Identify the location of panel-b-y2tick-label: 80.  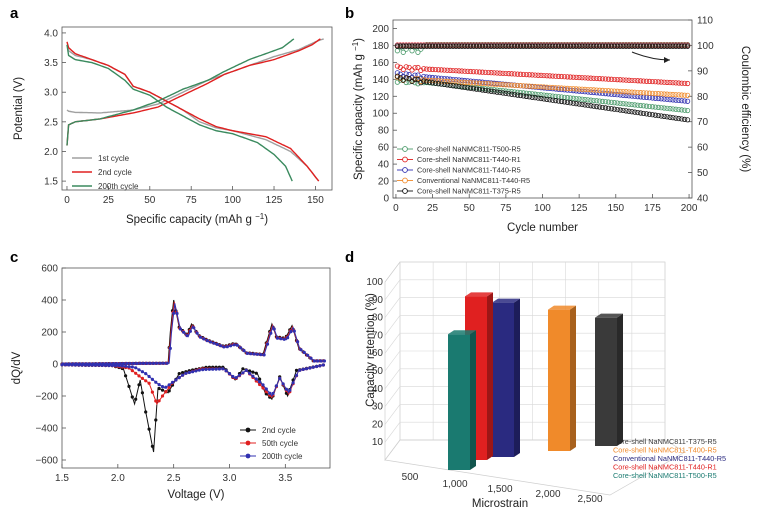
(703, 97).